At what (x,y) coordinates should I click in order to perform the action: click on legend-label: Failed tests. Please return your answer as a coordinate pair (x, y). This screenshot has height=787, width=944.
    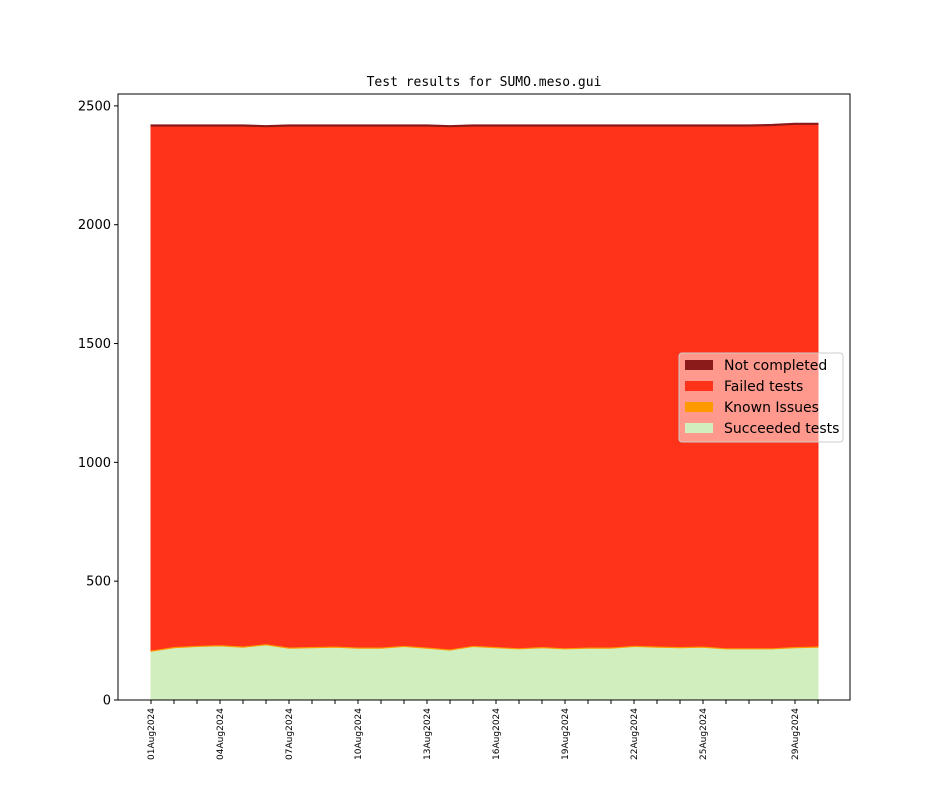
    Looking at the image, I should click on (763, 387).